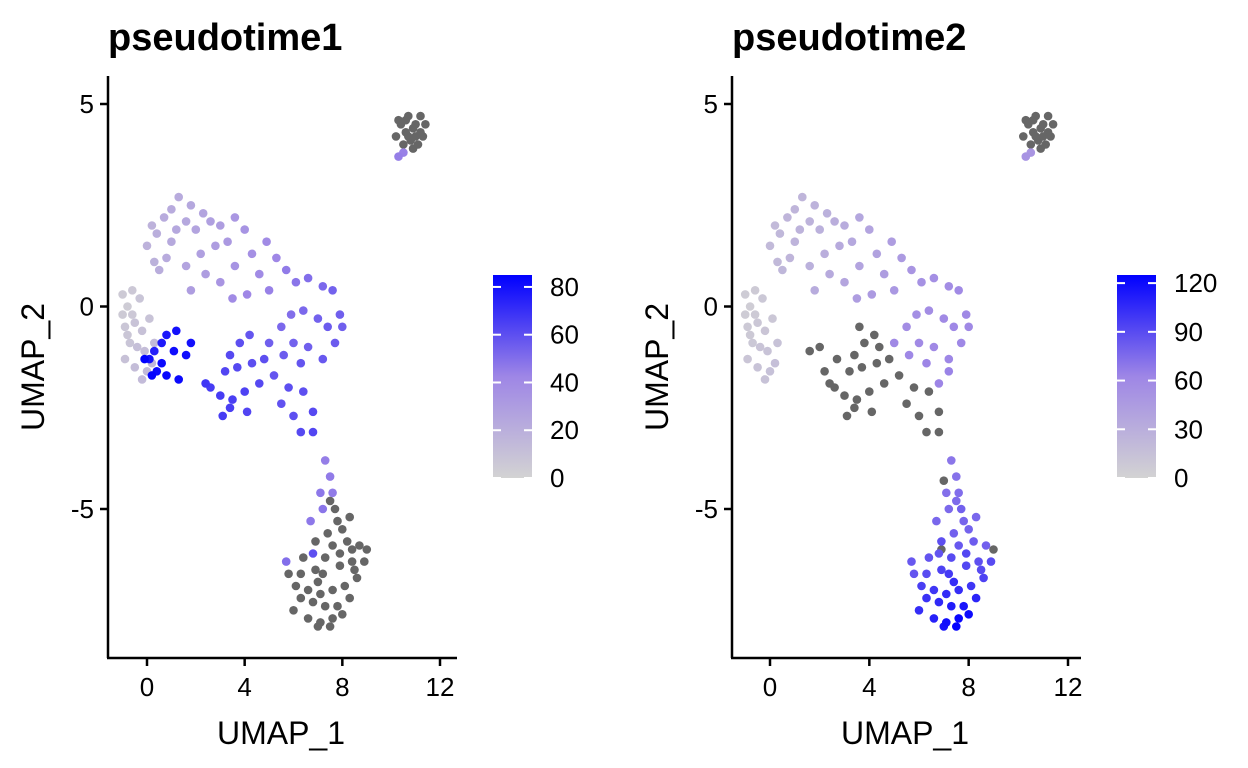 This screenshot has height=768, width=1248. I want to click on color-legend: 0 20 40 60 80, so click(536, 382).